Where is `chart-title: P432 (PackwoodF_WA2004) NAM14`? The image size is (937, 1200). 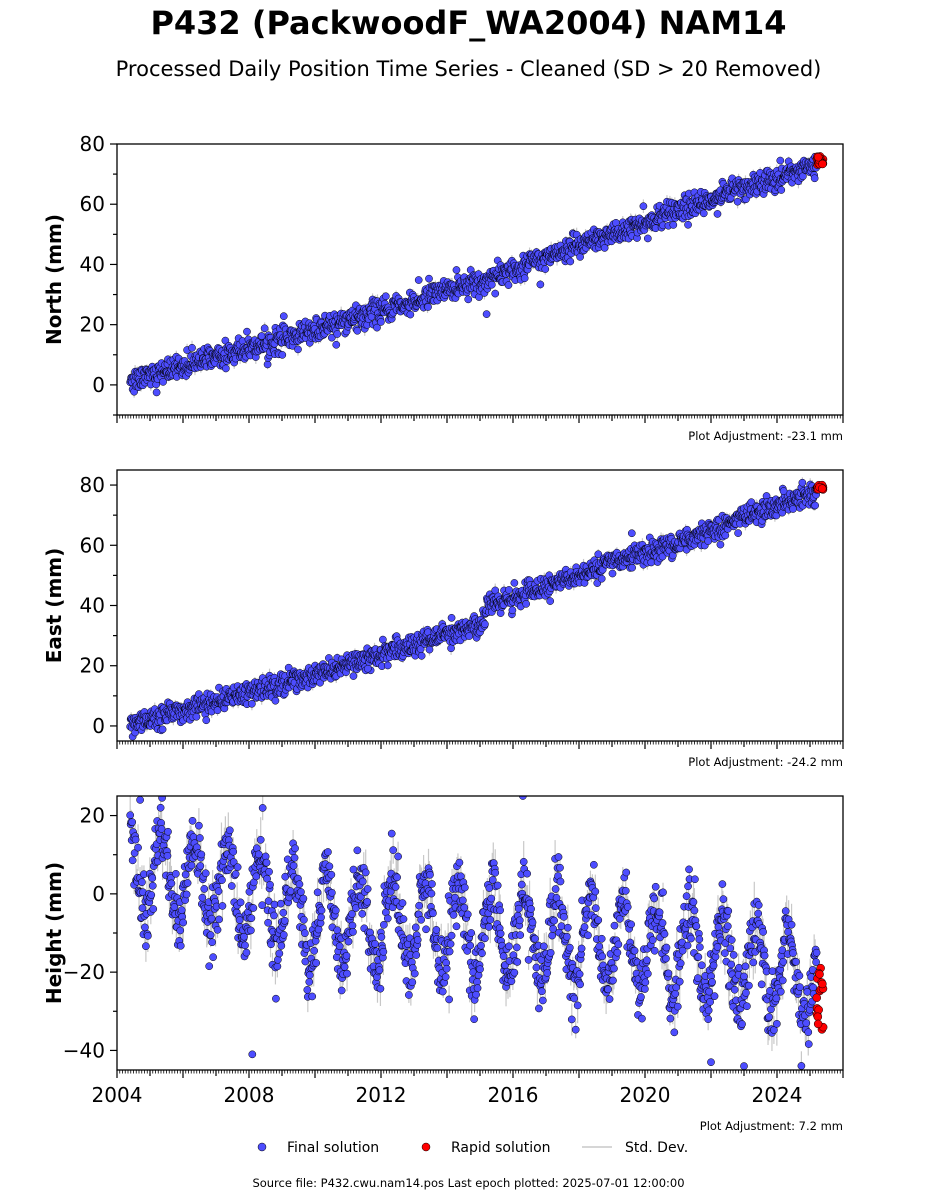 chart-title: P432 (PackwoodF_WA2004) NAM14 is located at coordinates (468, 23).